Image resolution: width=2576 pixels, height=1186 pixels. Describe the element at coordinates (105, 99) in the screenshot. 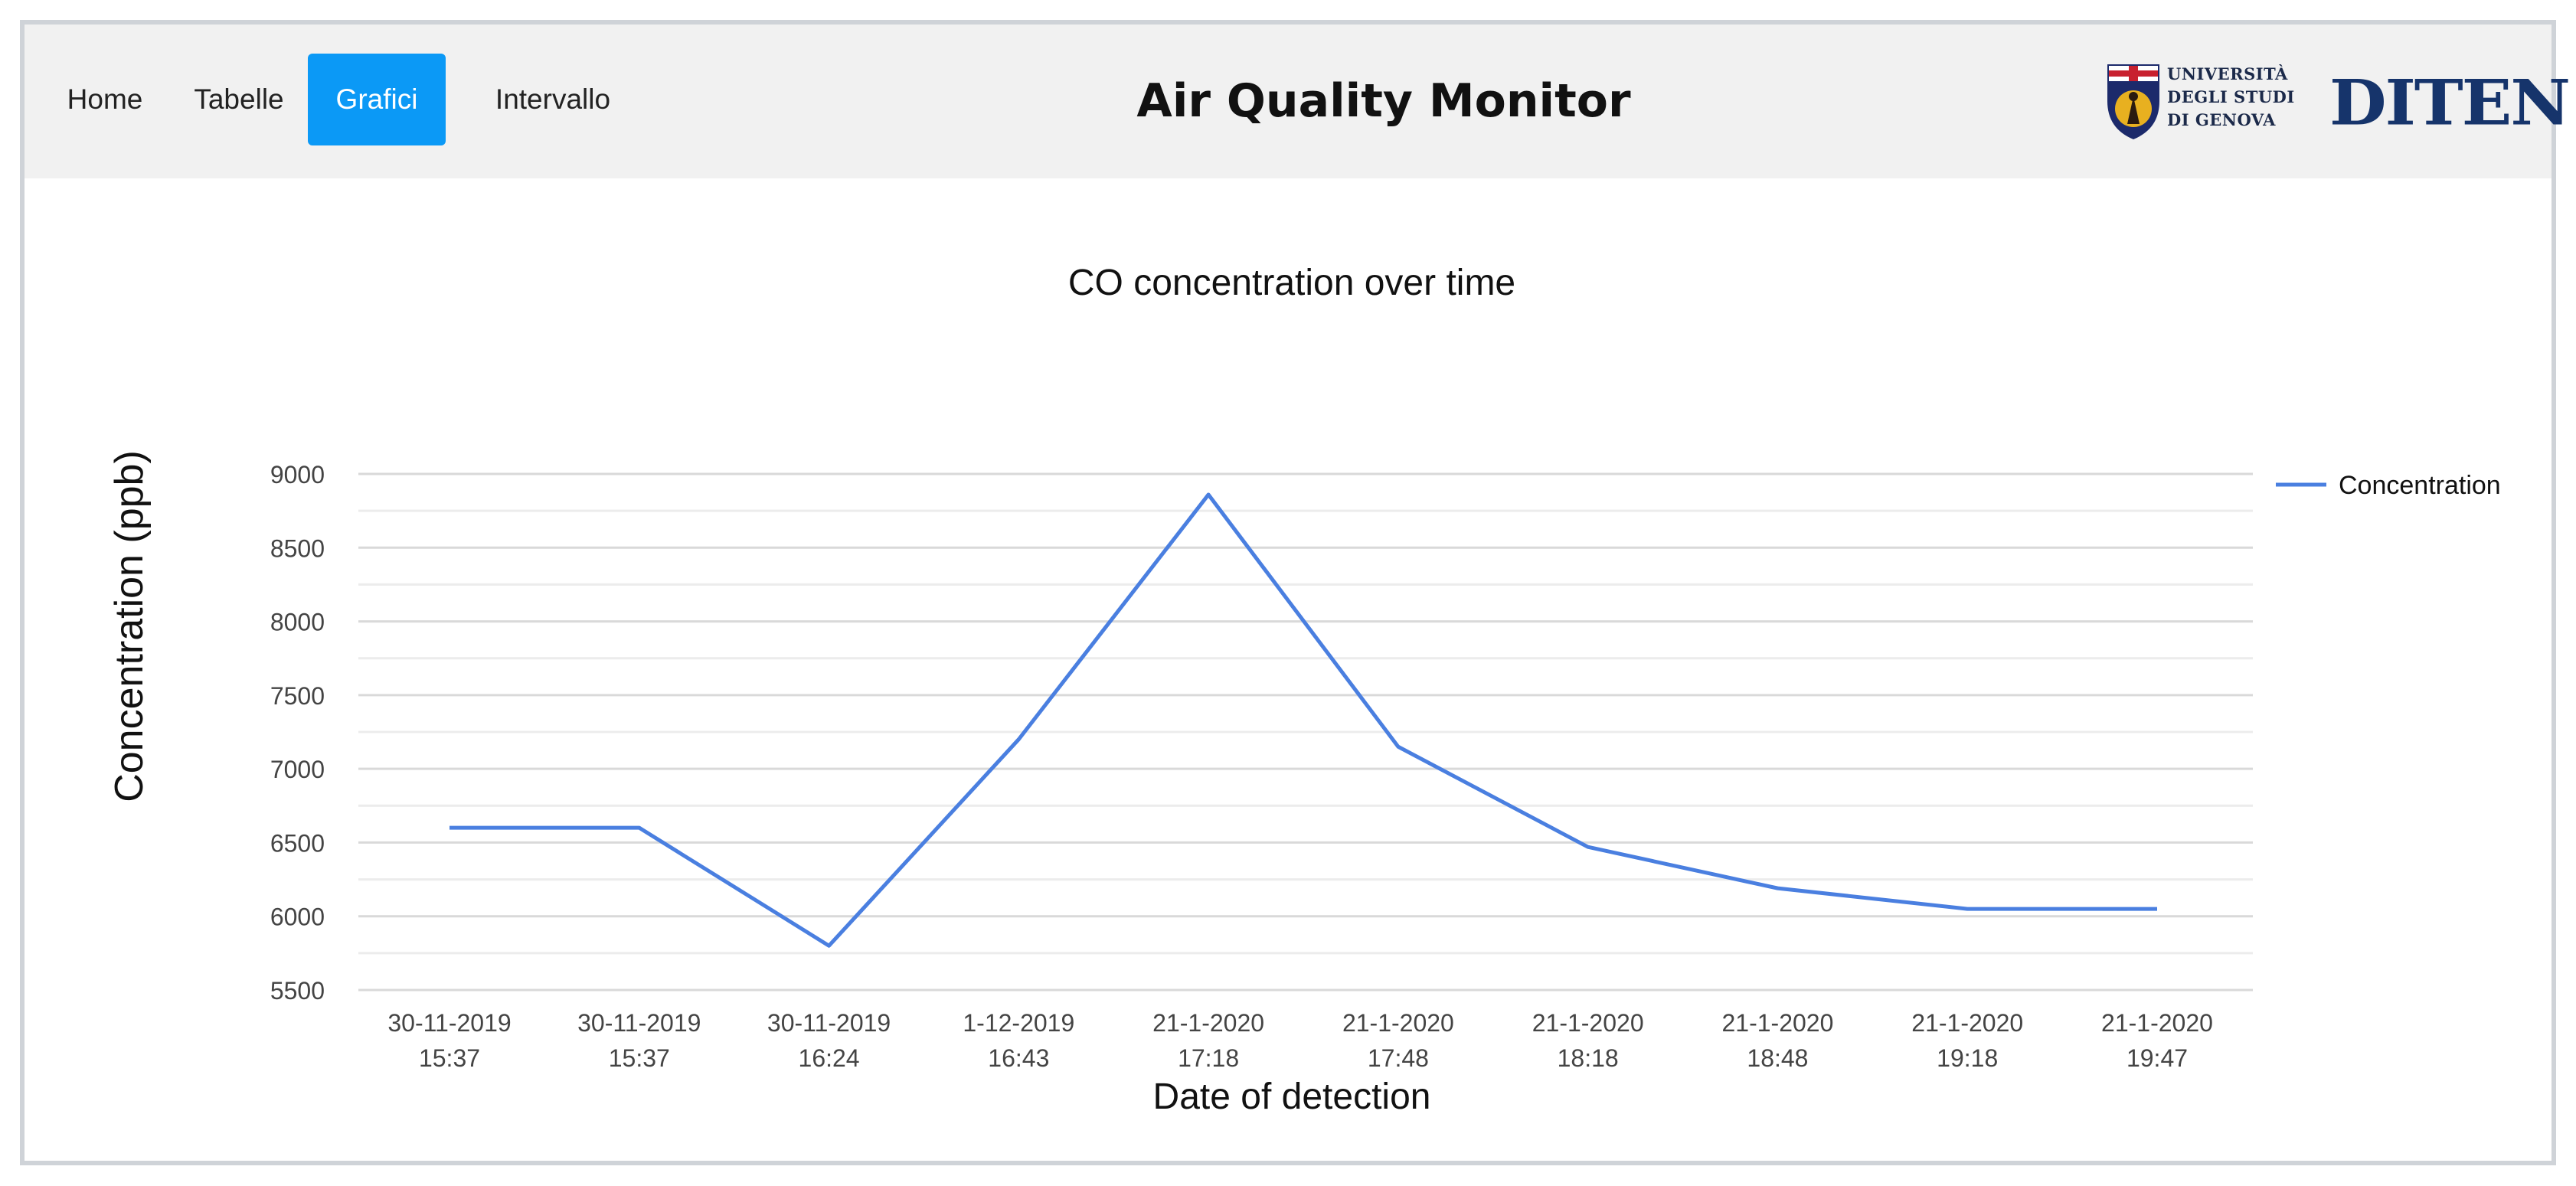

I see `nav-item-home: Home` at that location.